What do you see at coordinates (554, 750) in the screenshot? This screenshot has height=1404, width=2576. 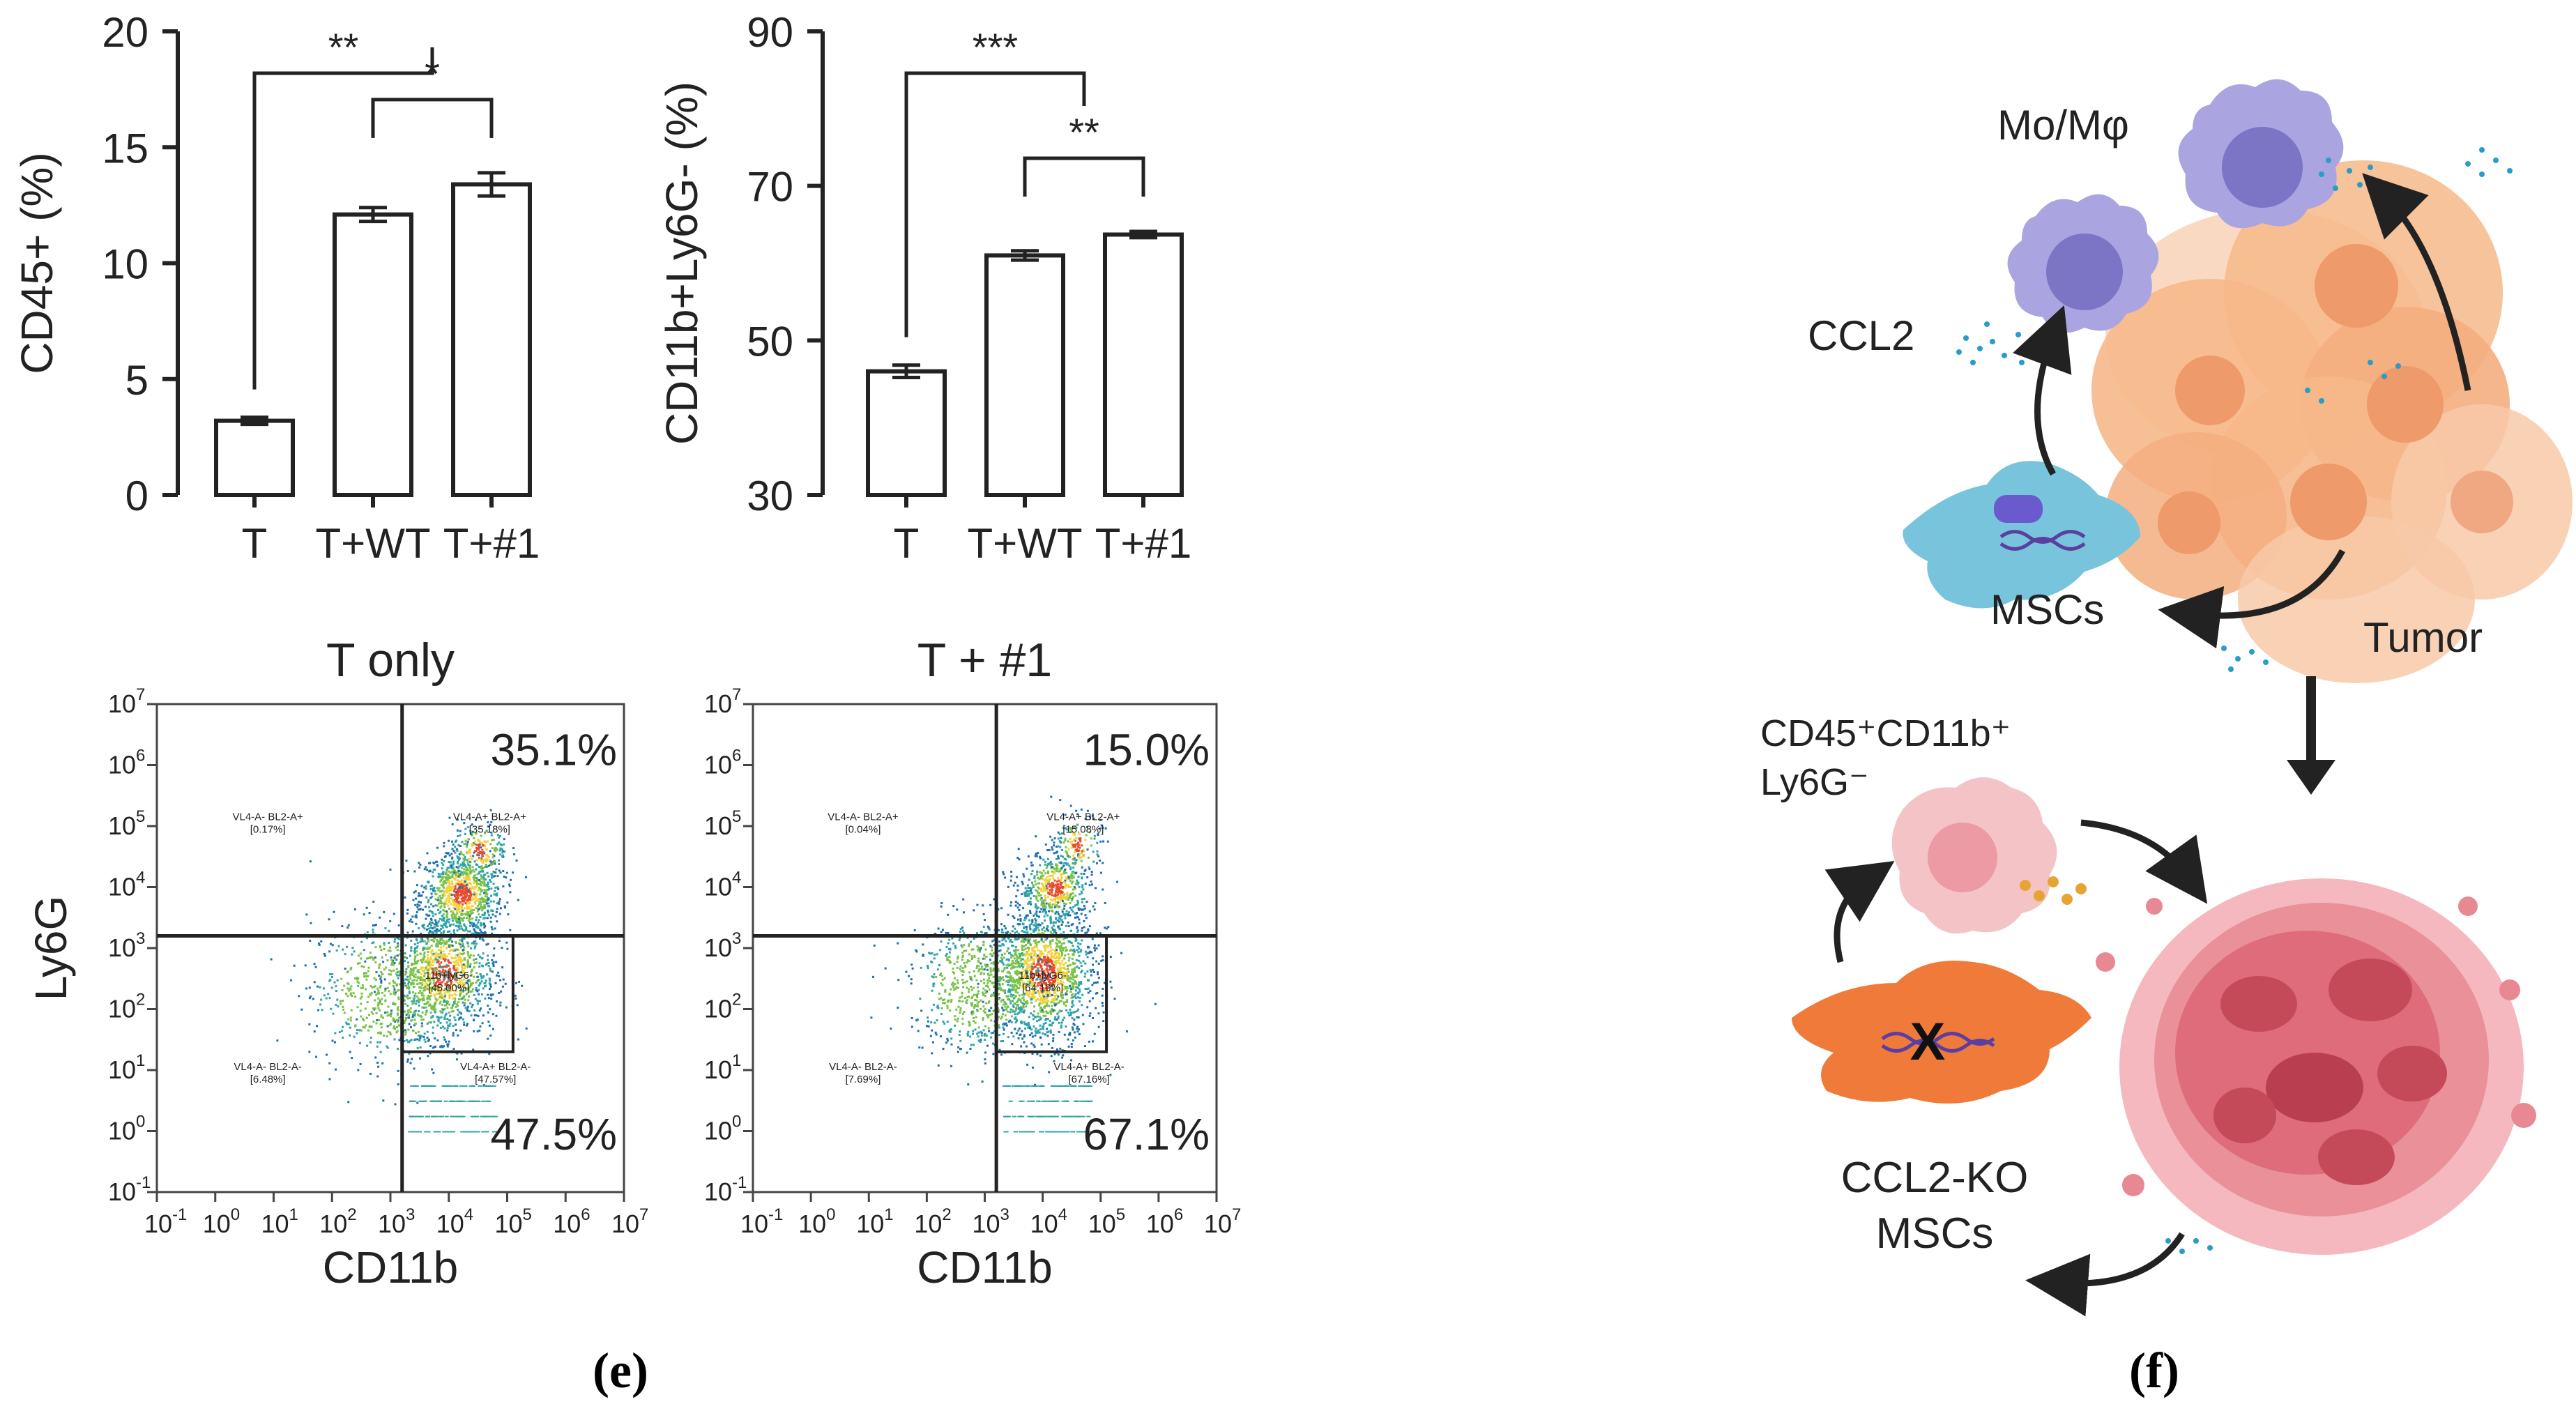 I see `upper-right-percentage: 35.1%` at bounding box center [554, 750].